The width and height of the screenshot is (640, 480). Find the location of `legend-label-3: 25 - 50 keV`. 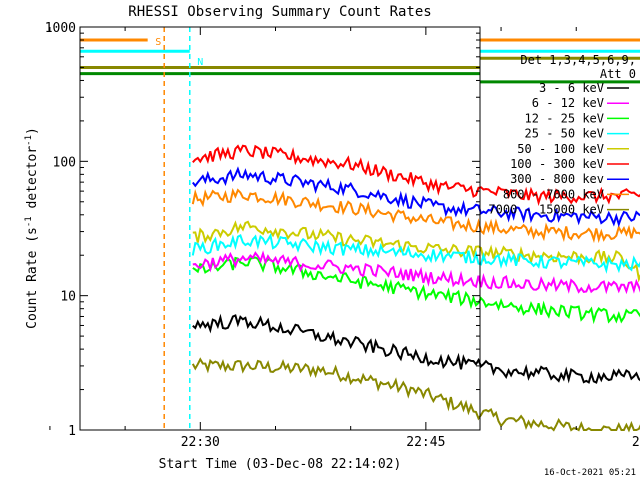

legend-label-3: 25 - 50 keV is located at coordinates (564, 134).